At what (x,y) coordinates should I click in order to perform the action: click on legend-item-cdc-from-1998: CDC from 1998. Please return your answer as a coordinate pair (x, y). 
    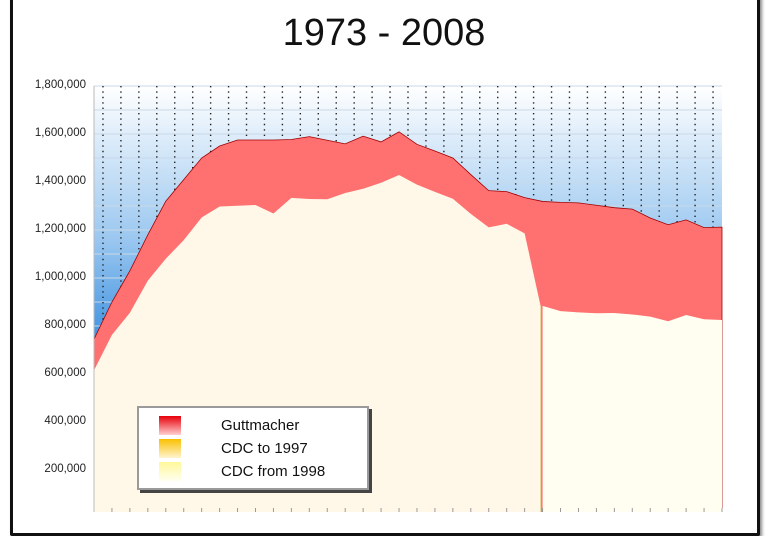
    Looking at the image, I should click on (242, 471).